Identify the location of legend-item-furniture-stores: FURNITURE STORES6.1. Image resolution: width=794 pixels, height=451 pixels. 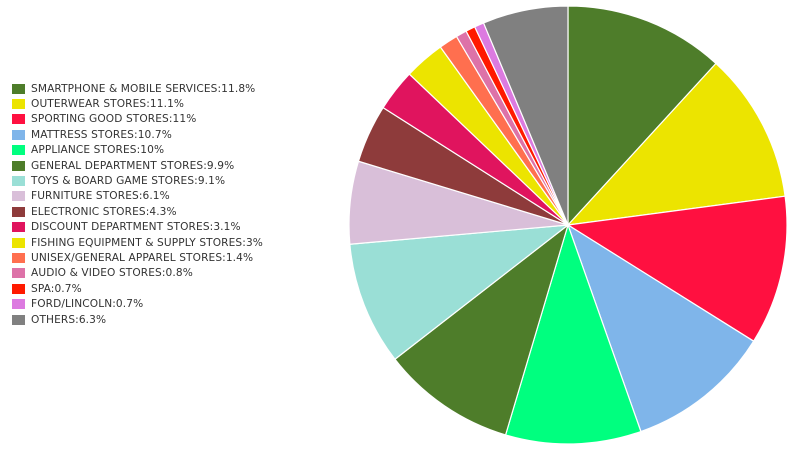
(137, 196).